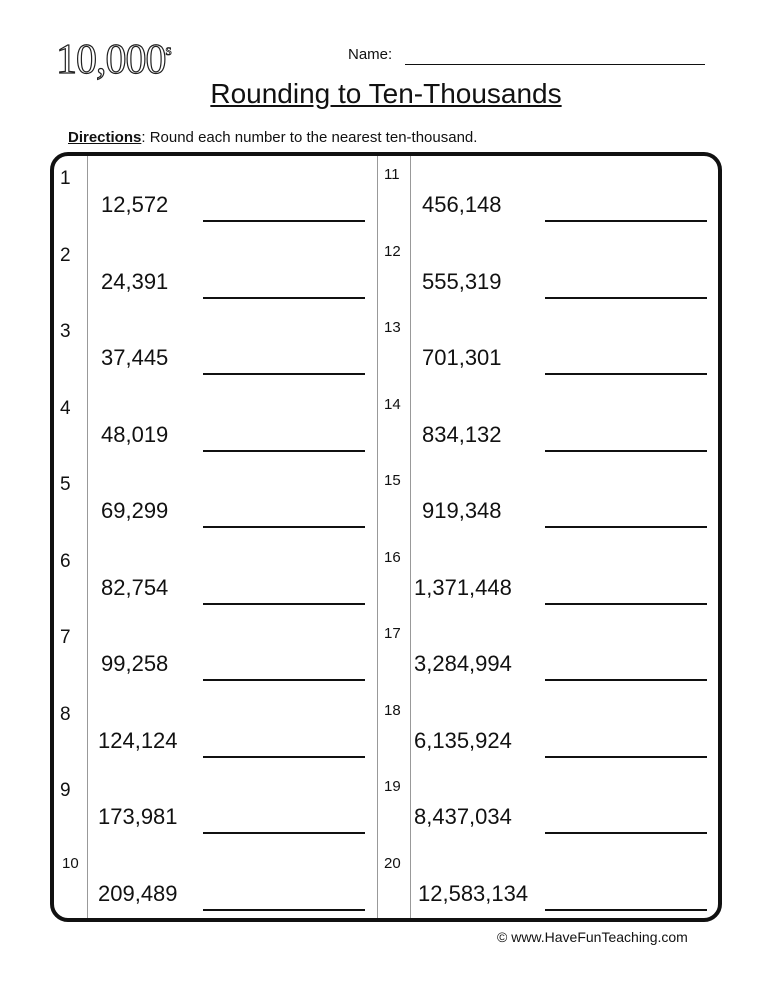 This screenshot has width=772, height=1000. I want to click on problem-number: 18, so click(392, 710).